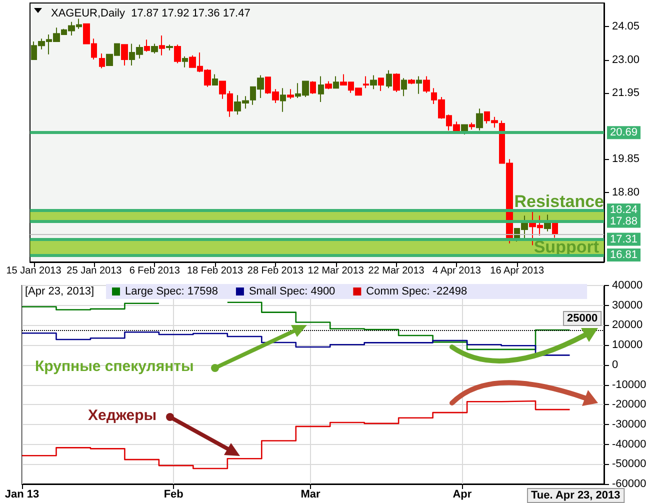 The height and width of the screenshot is (503, 650). Describe the element at coordinates (624, 239) in the screenshot. I see `ref-line-label: 17.31` at that location.